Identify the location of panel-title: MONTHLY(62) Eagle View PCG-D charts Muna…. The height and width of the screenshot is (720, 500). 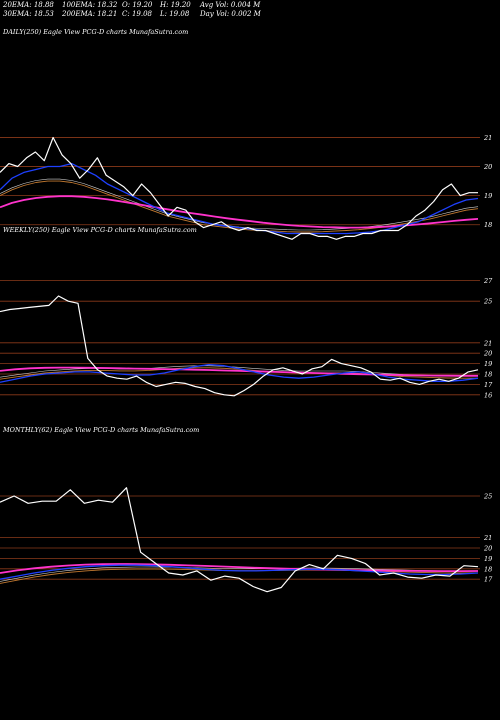
(100, 430).